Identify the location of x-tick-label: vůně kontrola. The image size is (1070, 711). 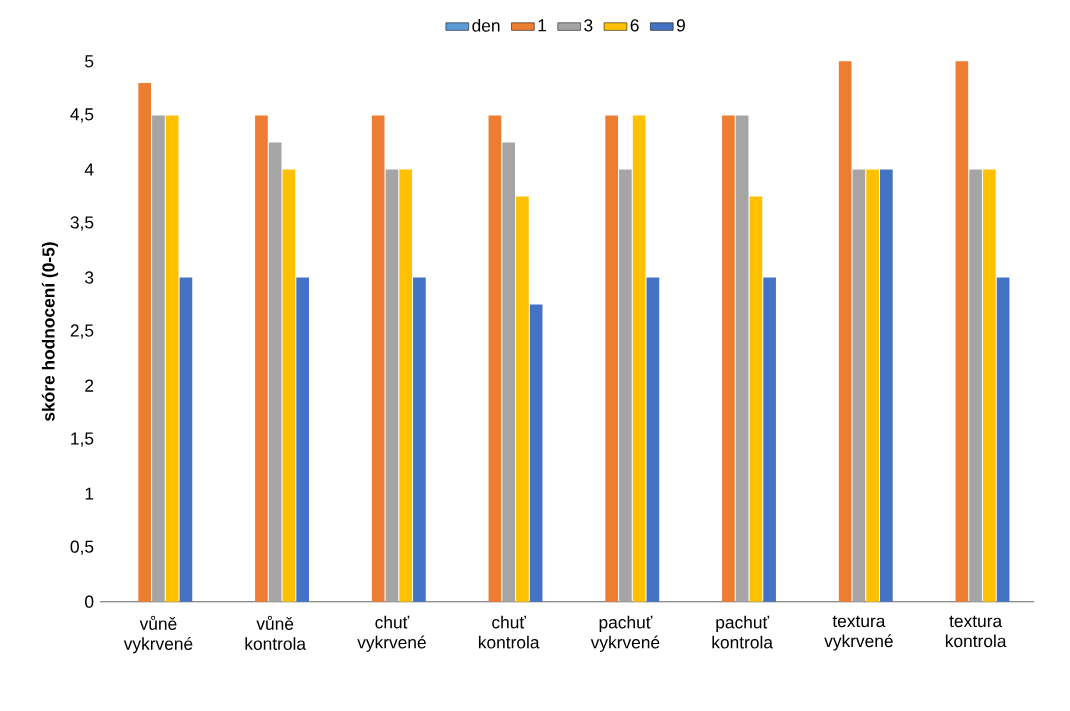
(276, 632).